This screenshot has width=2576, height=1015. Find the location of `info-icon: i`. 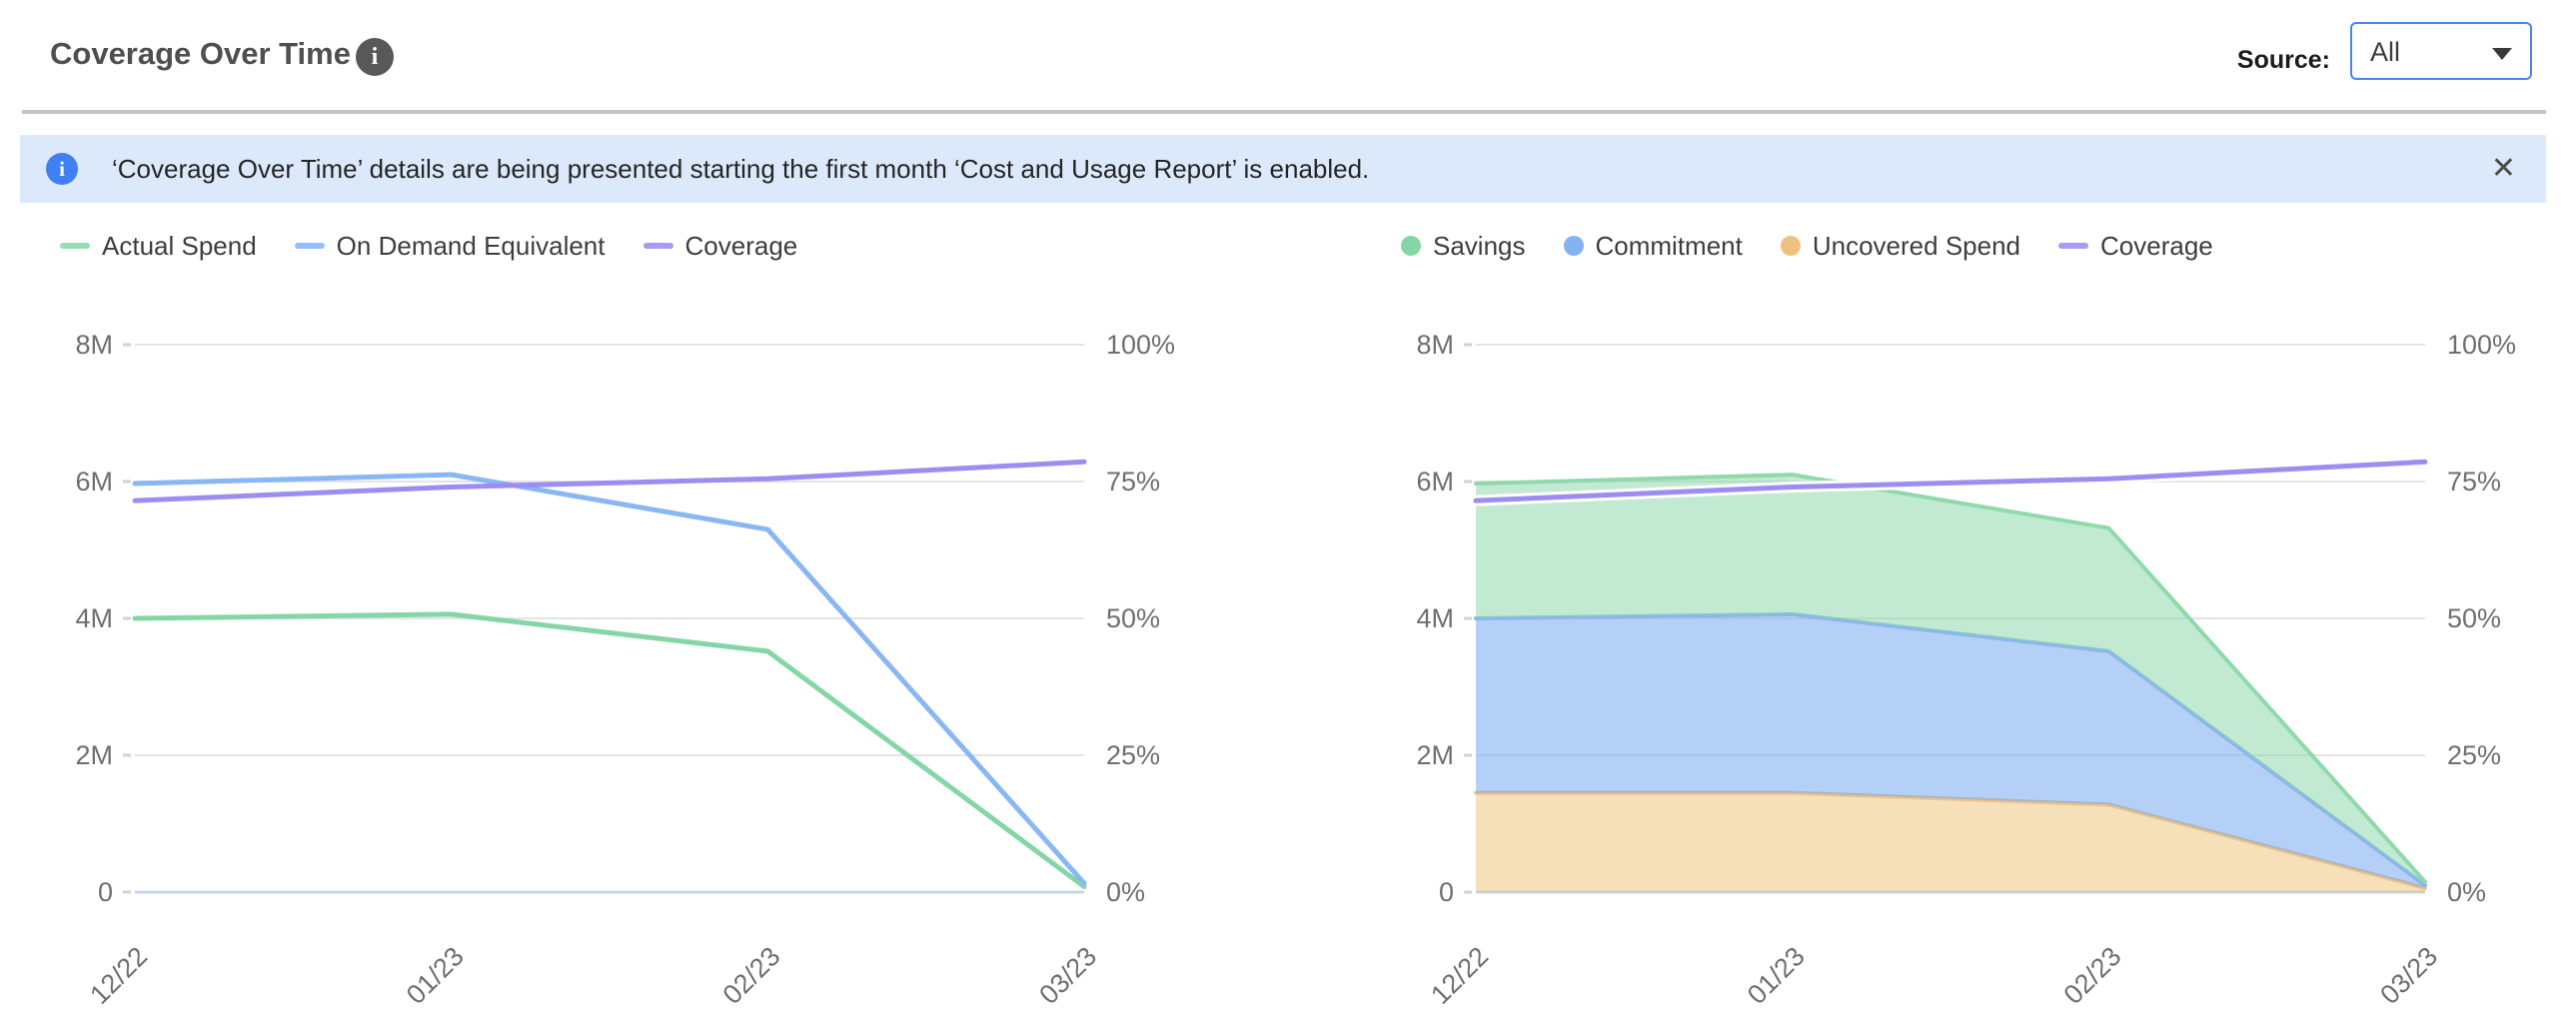

info-icon: i is located at coordinates (375, 57).